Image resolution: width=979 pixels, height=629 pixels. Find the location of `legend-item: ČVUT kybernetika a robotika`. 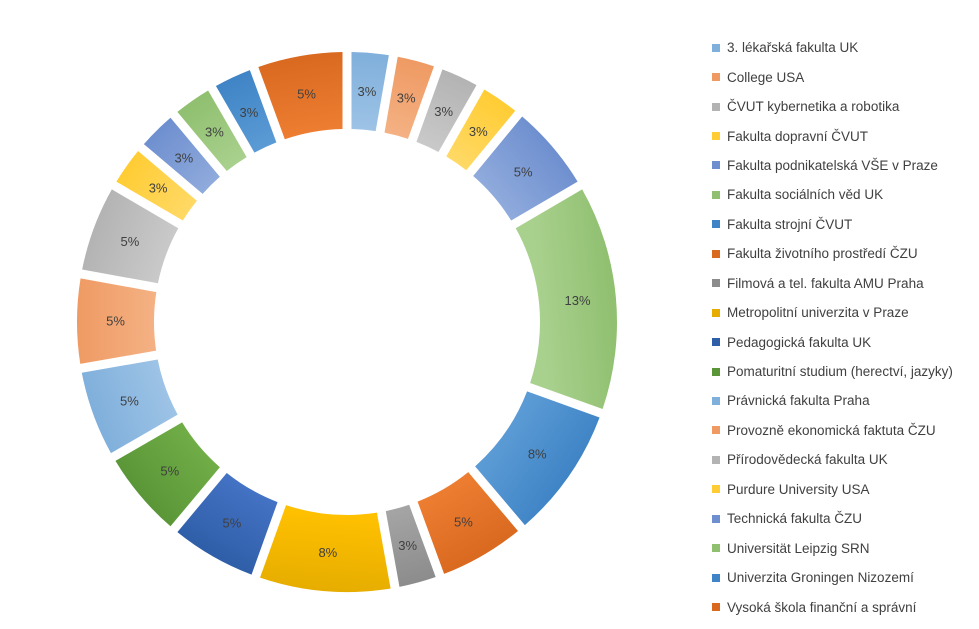

legend-item: ČVUT kybernetika a robotika is located at coordinates (844, 106).